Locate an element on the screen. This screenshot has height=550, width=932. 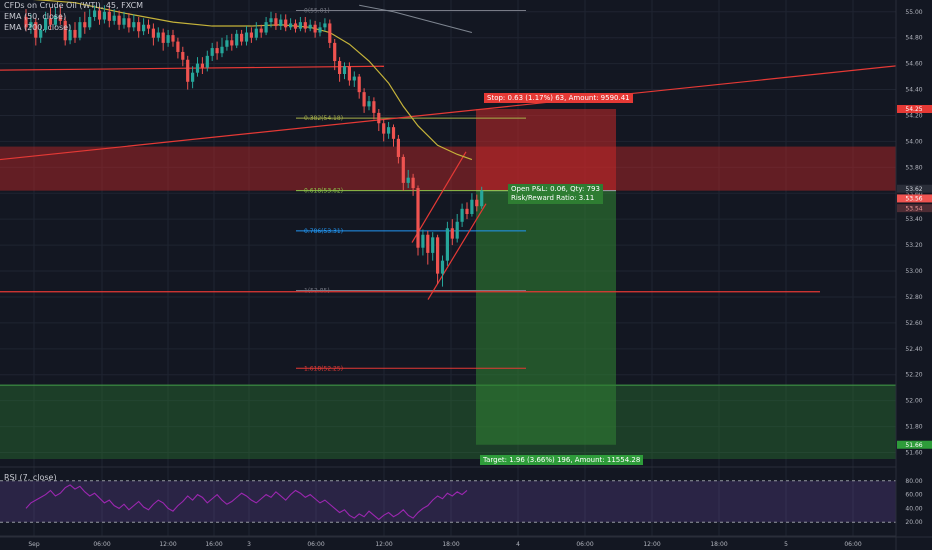
price-tag-mid1-bg is located at coordinates (914, 198).